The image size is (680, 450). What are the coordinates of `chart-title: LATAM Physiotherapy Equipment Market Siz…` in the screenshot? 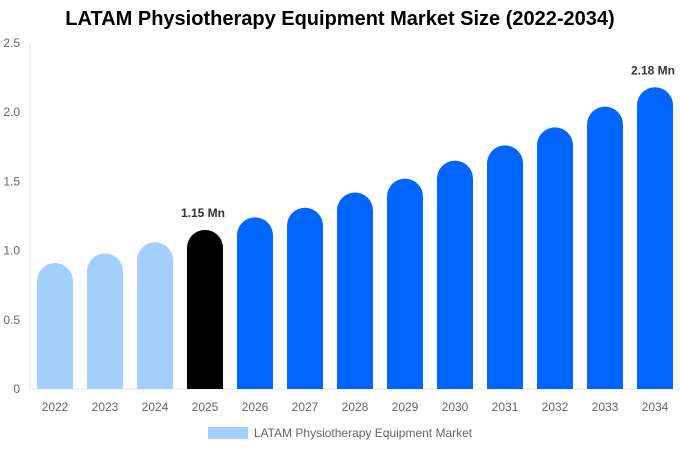 It's located at (340, 19).